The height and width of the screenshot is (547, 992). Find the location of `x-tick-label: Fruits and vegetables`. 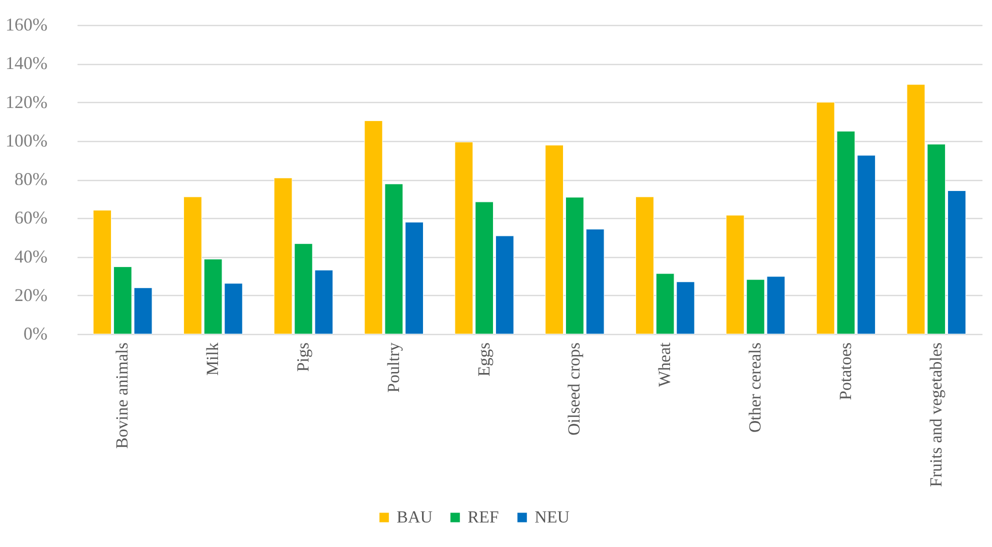

x-tick-label: Fruits and vegetables is located at coordinates (936, 414).